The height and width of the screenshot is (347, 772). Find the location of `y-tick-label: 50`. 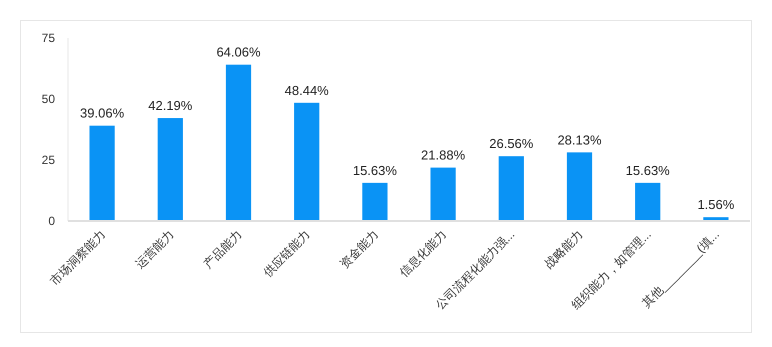

y-tick-label: 50 is located at coordinates (49, 99).